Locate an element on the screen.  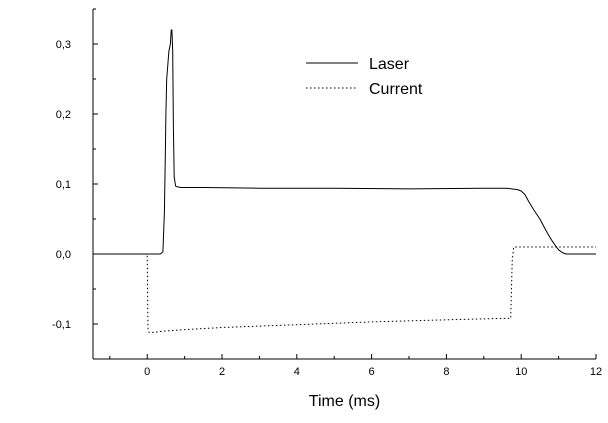
legend: Laser Current is located at coordinates (364, 77).